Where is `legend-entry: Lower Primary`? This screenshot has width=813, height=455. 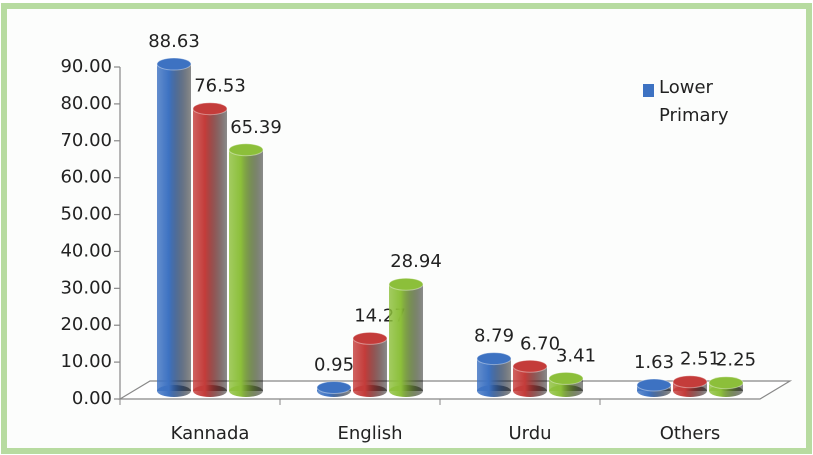
legend-entry: Lower Primary is located at coordinates (694, 101).